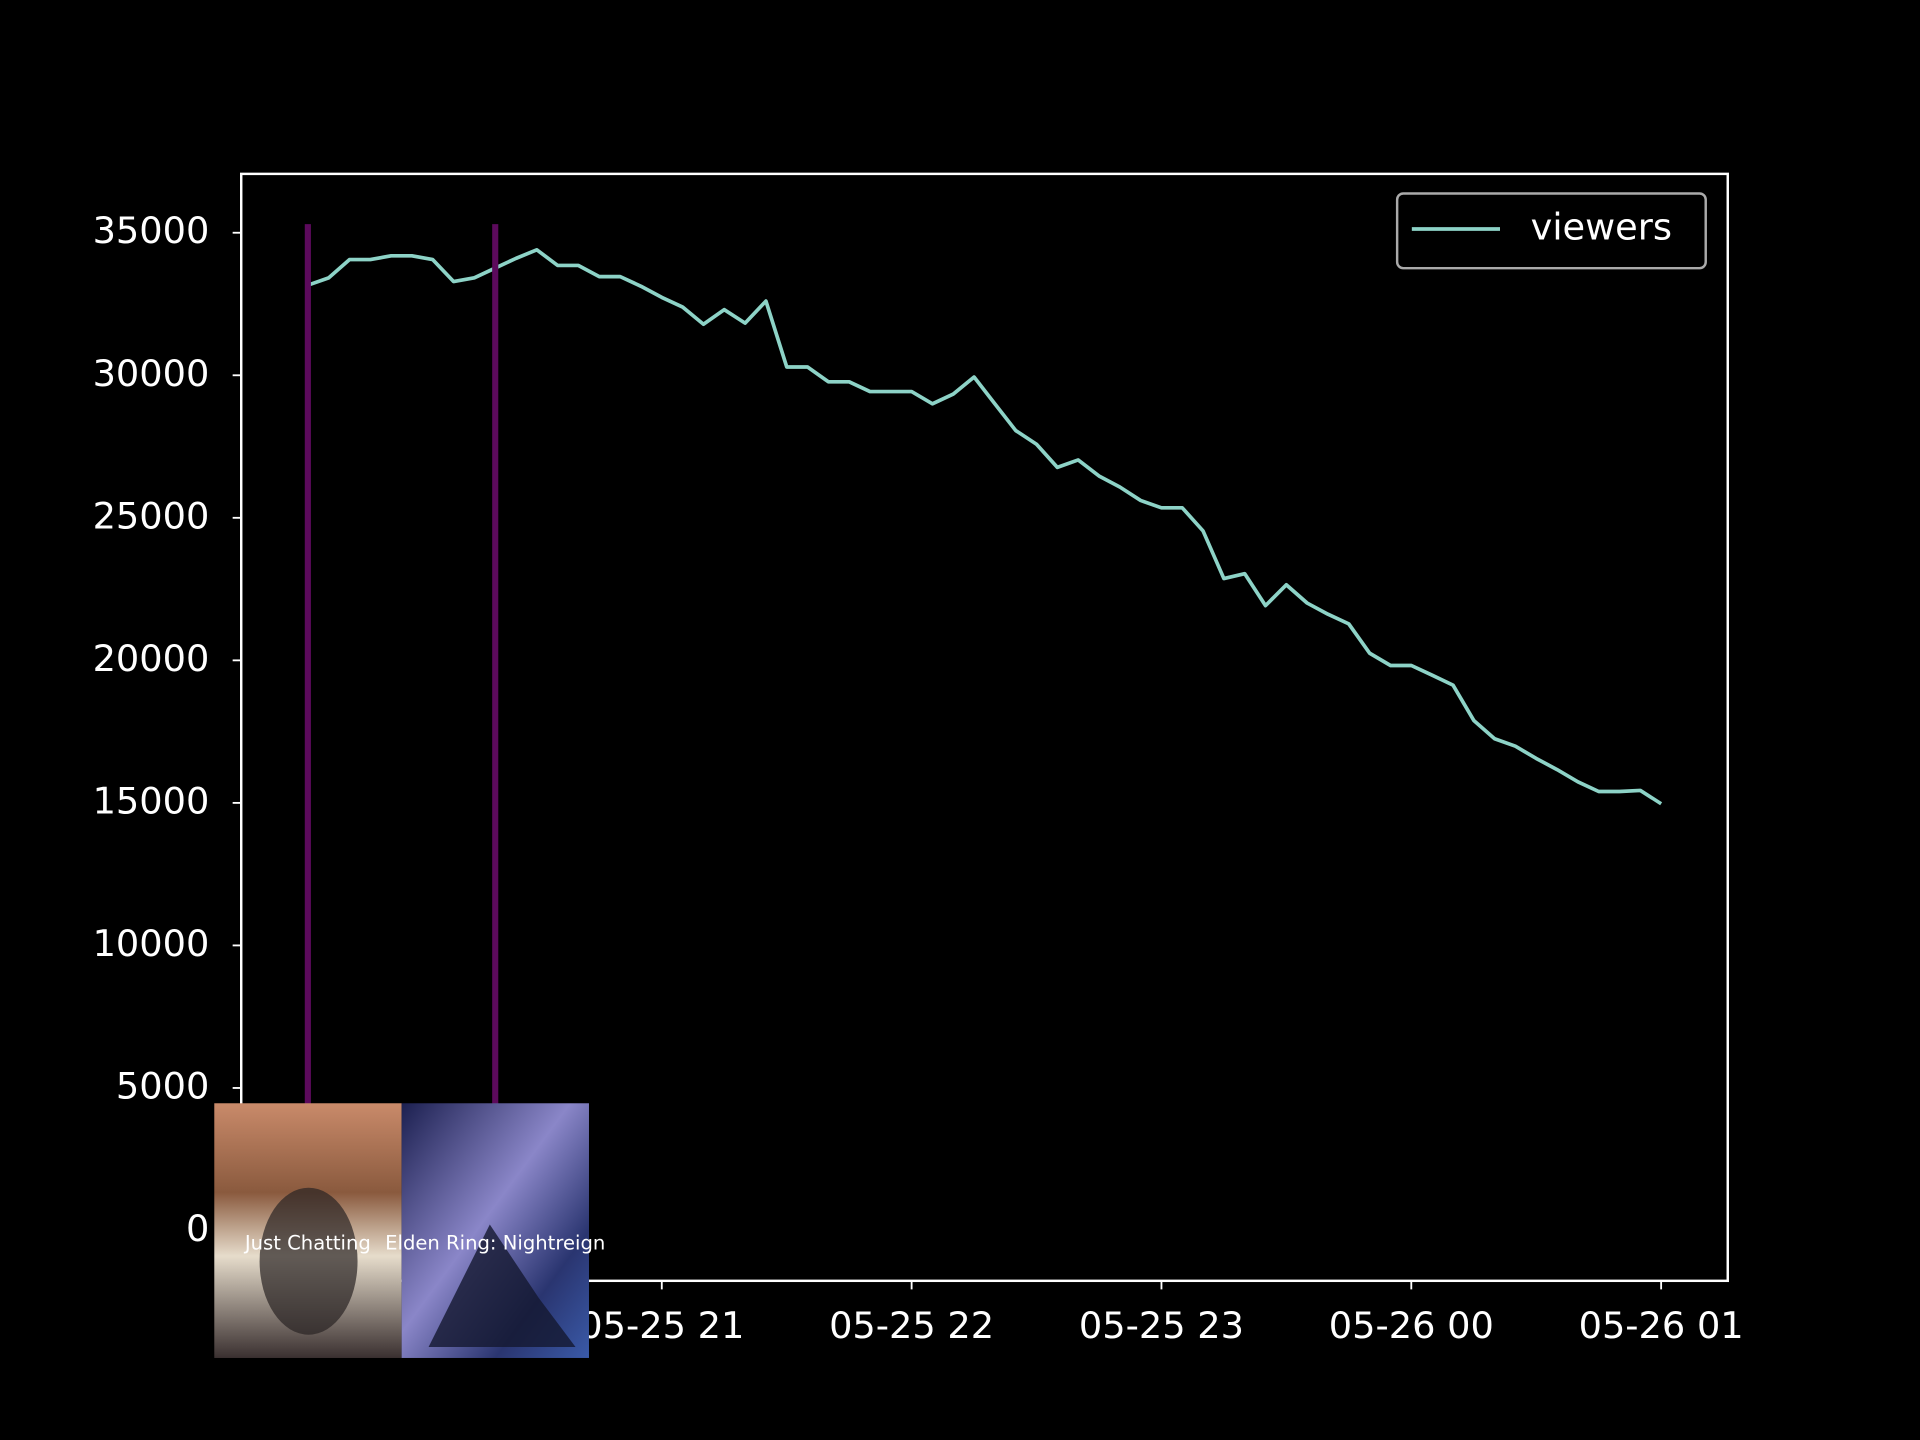 Image resolution: width=1920 pixels, height=1440 pixels. I want to click on x-tick-label: 05-25 21, so click(661, 1325).